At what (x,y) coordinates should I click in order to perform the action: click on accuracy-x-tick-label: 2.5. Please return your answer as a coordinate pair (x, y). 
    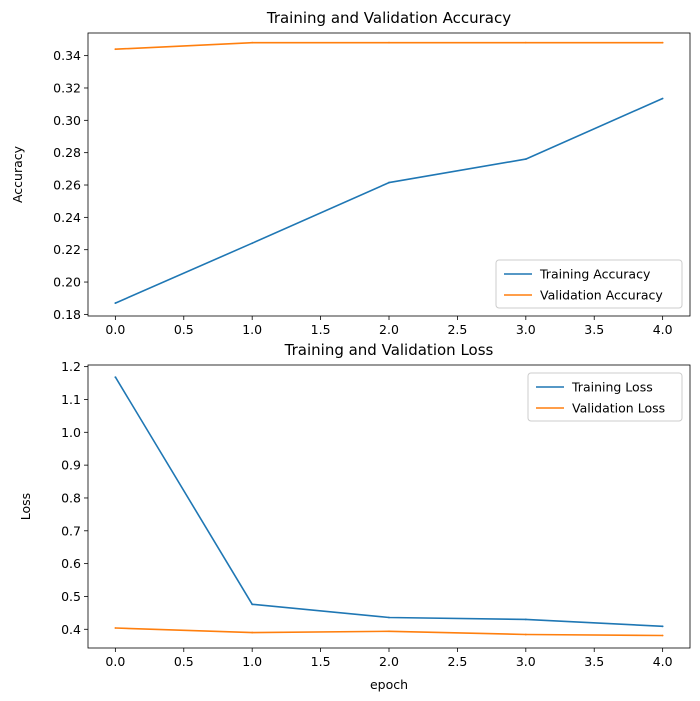
    Looking at the image, I should click on (457, 329).